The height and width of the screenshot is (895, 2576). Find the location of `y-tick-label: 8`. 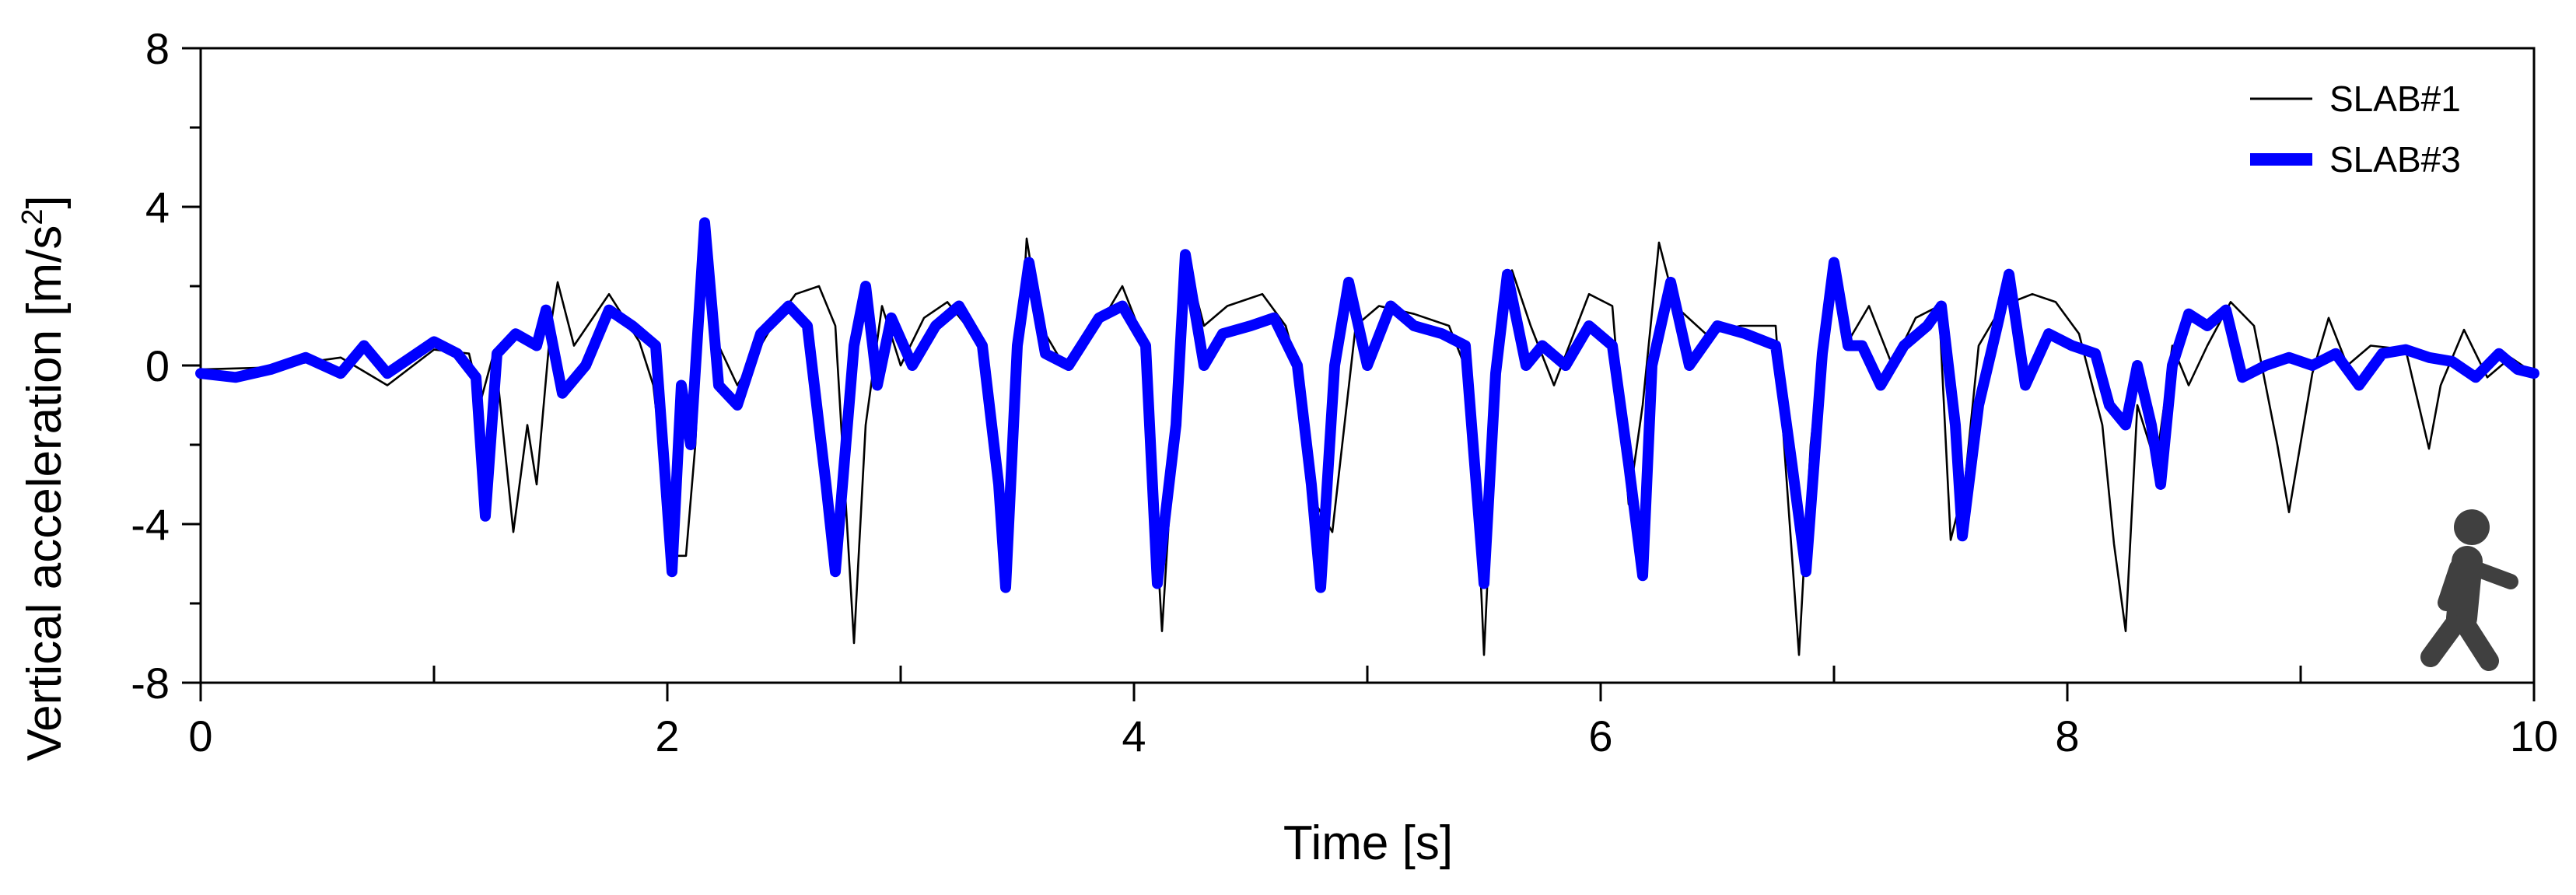

y-tick-label: 8 is located at coordinates (158, 48).